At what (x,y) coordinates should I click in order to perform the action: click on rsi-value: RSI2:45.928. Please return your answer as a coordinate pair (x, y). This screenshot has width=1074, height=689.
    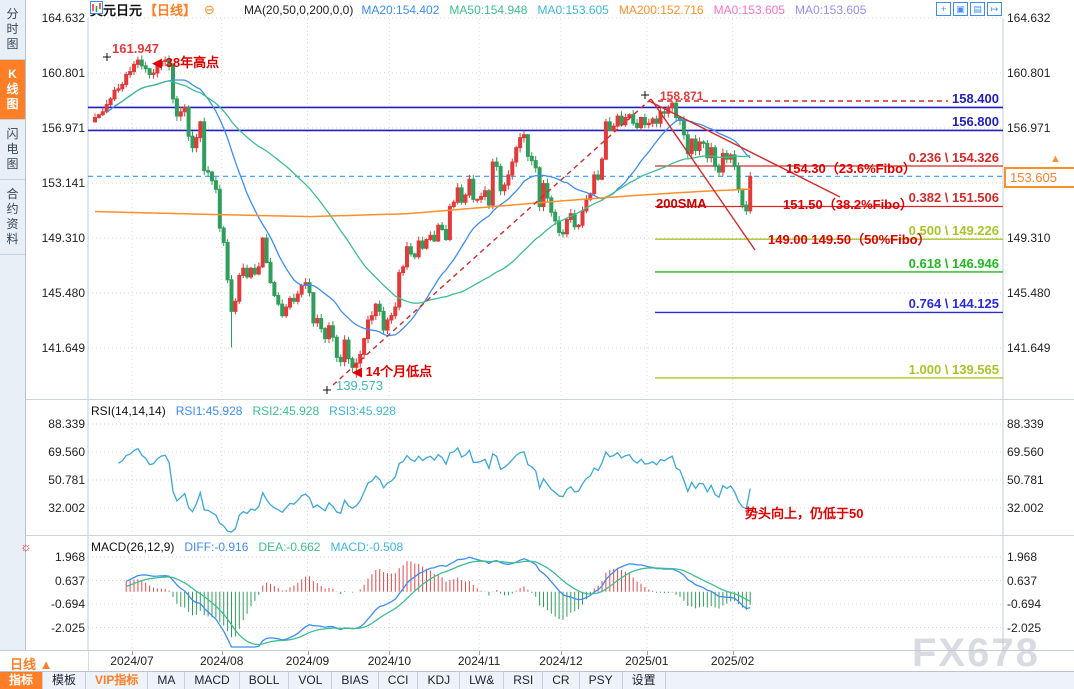
    Looking at the image, I should click on (286, 411).